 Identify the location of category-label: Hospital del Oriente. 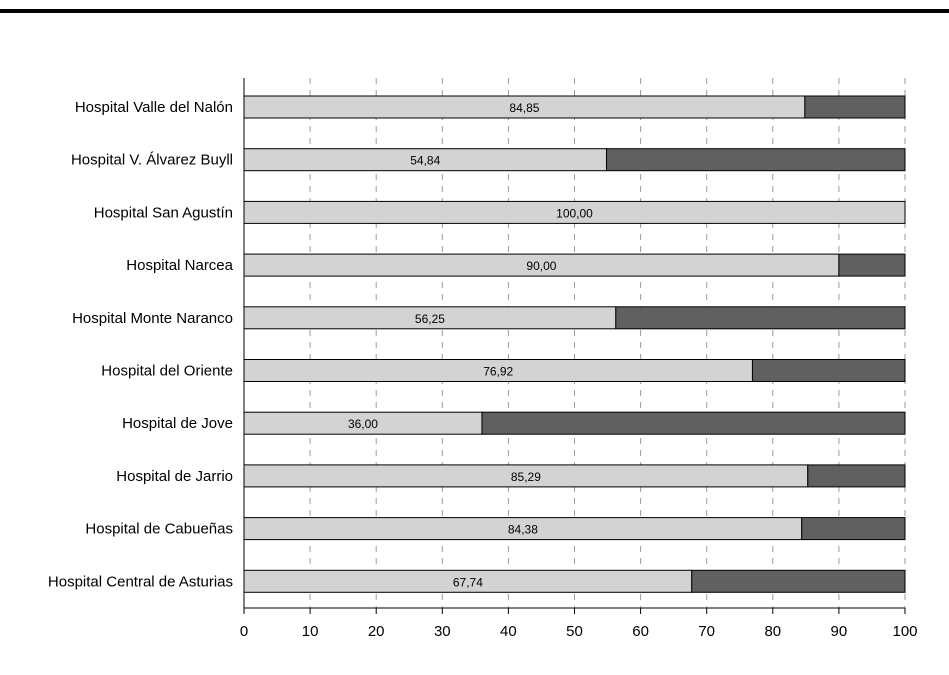
(167, 371).